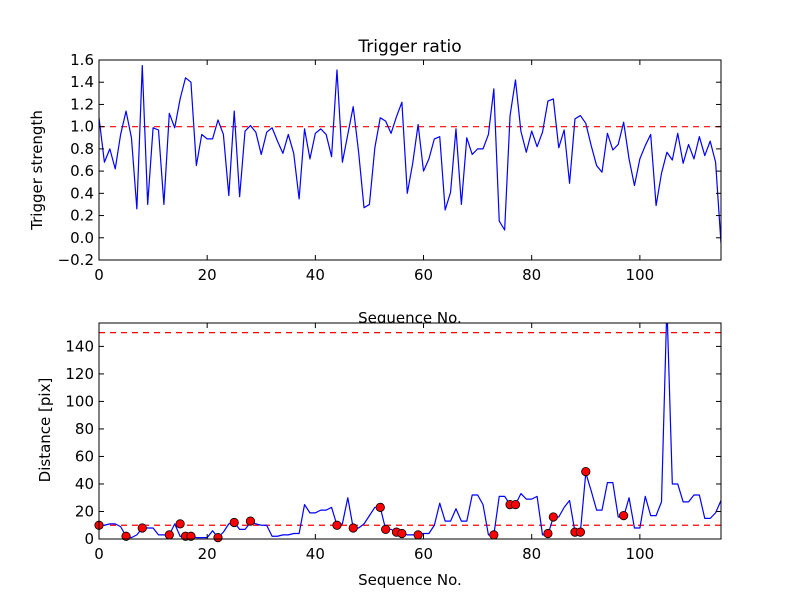 The image size is (800, 600). Describe the element at coordinates (79, 374) in the screenshot. I see `y-tick-label: 120` at that location.